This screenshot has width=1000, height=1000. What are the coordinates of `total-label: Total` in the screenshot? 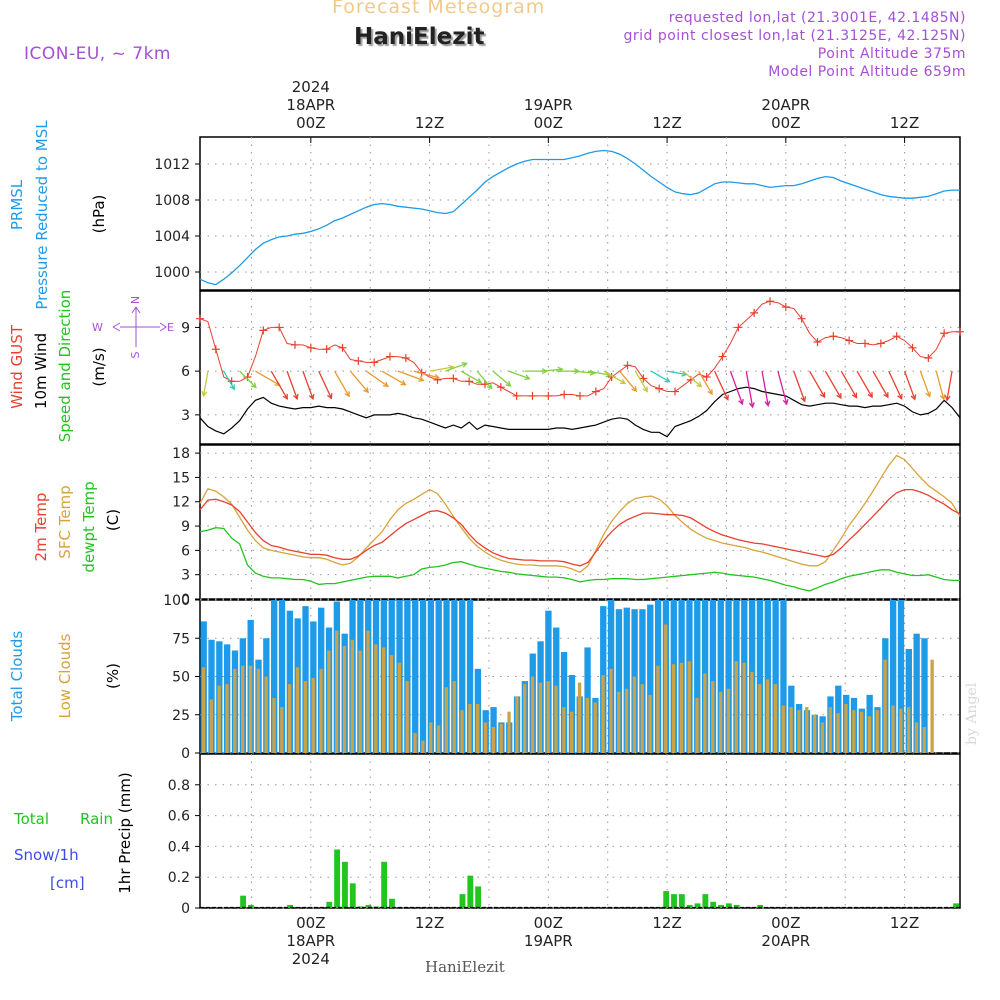 It's located at (31, 819).